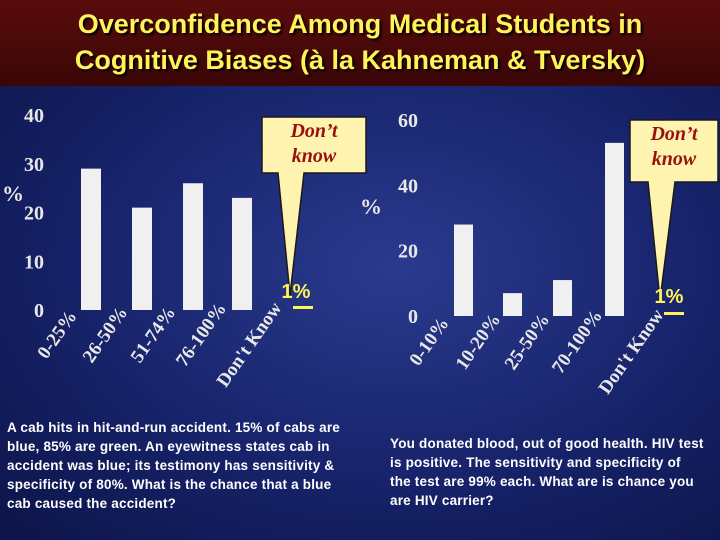 Image resolution: width=720 pixels, height=540 pixels. What do you see at coordinates (674, 159) in the screenshot?
I see `chart2-callout-line-2: know` at bounding box center [674, 159].